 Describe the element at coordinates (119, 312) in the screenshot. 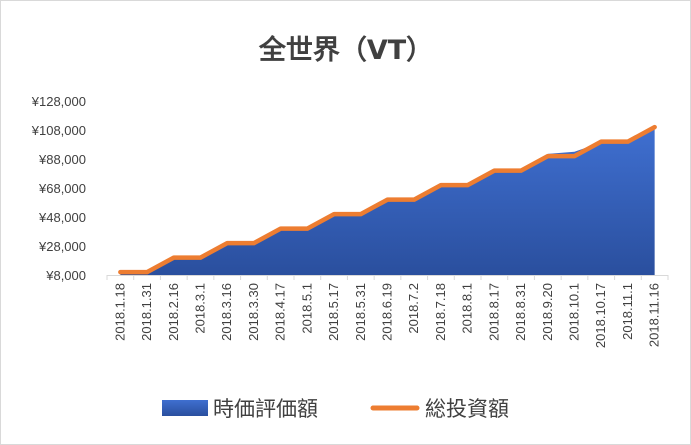

I see `x-tick-label: 2018.1.18` at that location.